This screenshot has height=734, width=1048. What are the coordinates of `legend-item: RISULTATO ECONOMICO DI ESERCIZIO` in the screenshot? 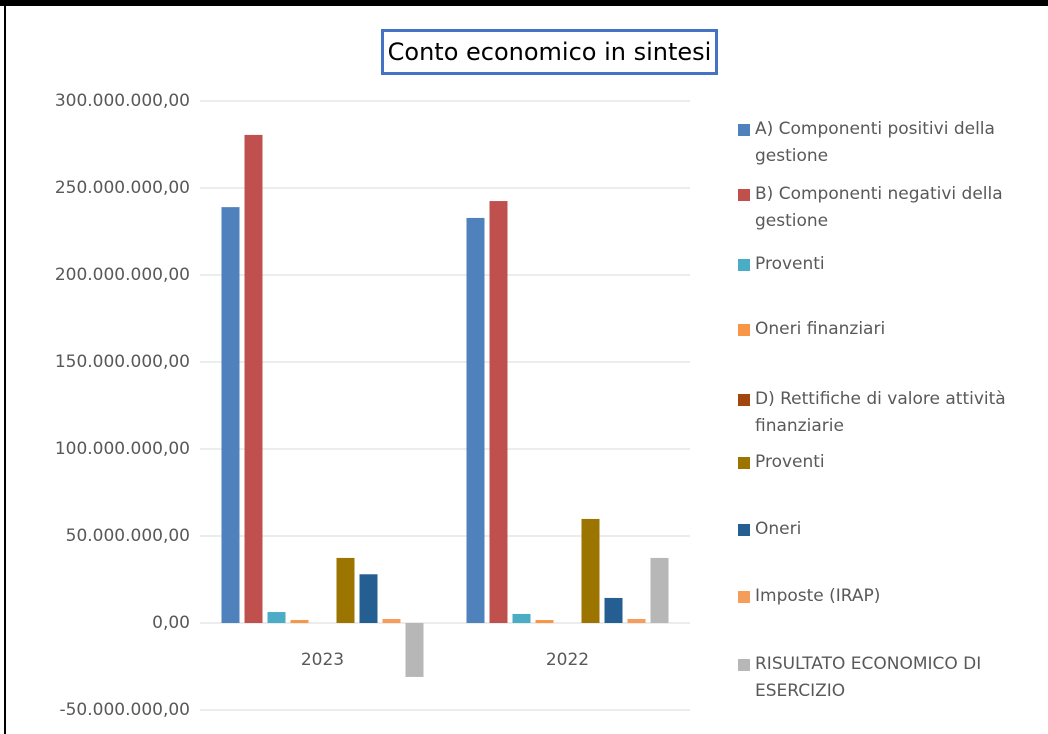 It's located at (888, 678).